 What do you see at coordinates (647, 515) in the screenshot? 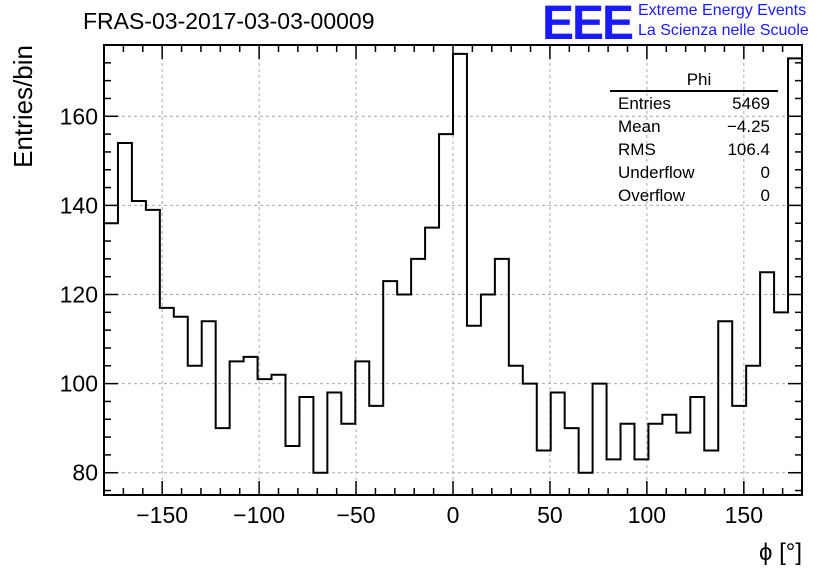
I see `x-tick-label: 100` at bounding box center [647, 515].